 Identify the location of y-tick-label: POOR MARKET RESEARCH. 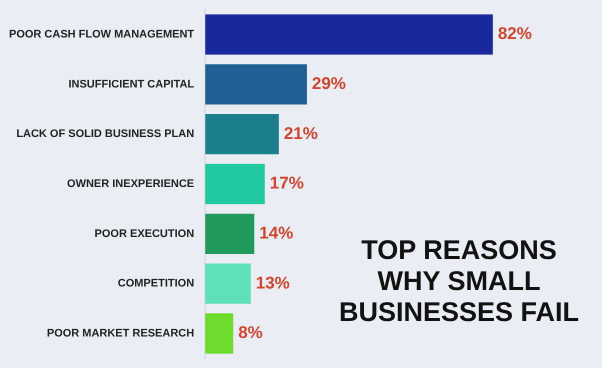
(120, 334).